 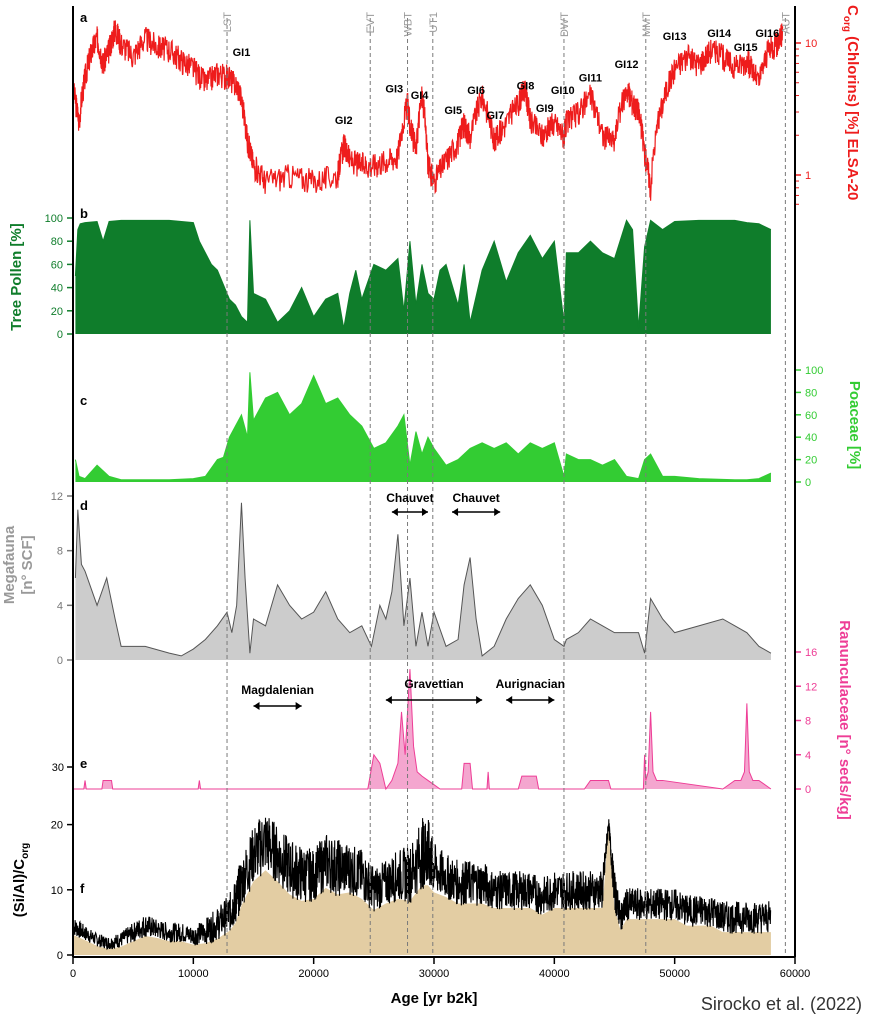 I want to click on x-tick-label: 50000, so click(x=674, y=974).